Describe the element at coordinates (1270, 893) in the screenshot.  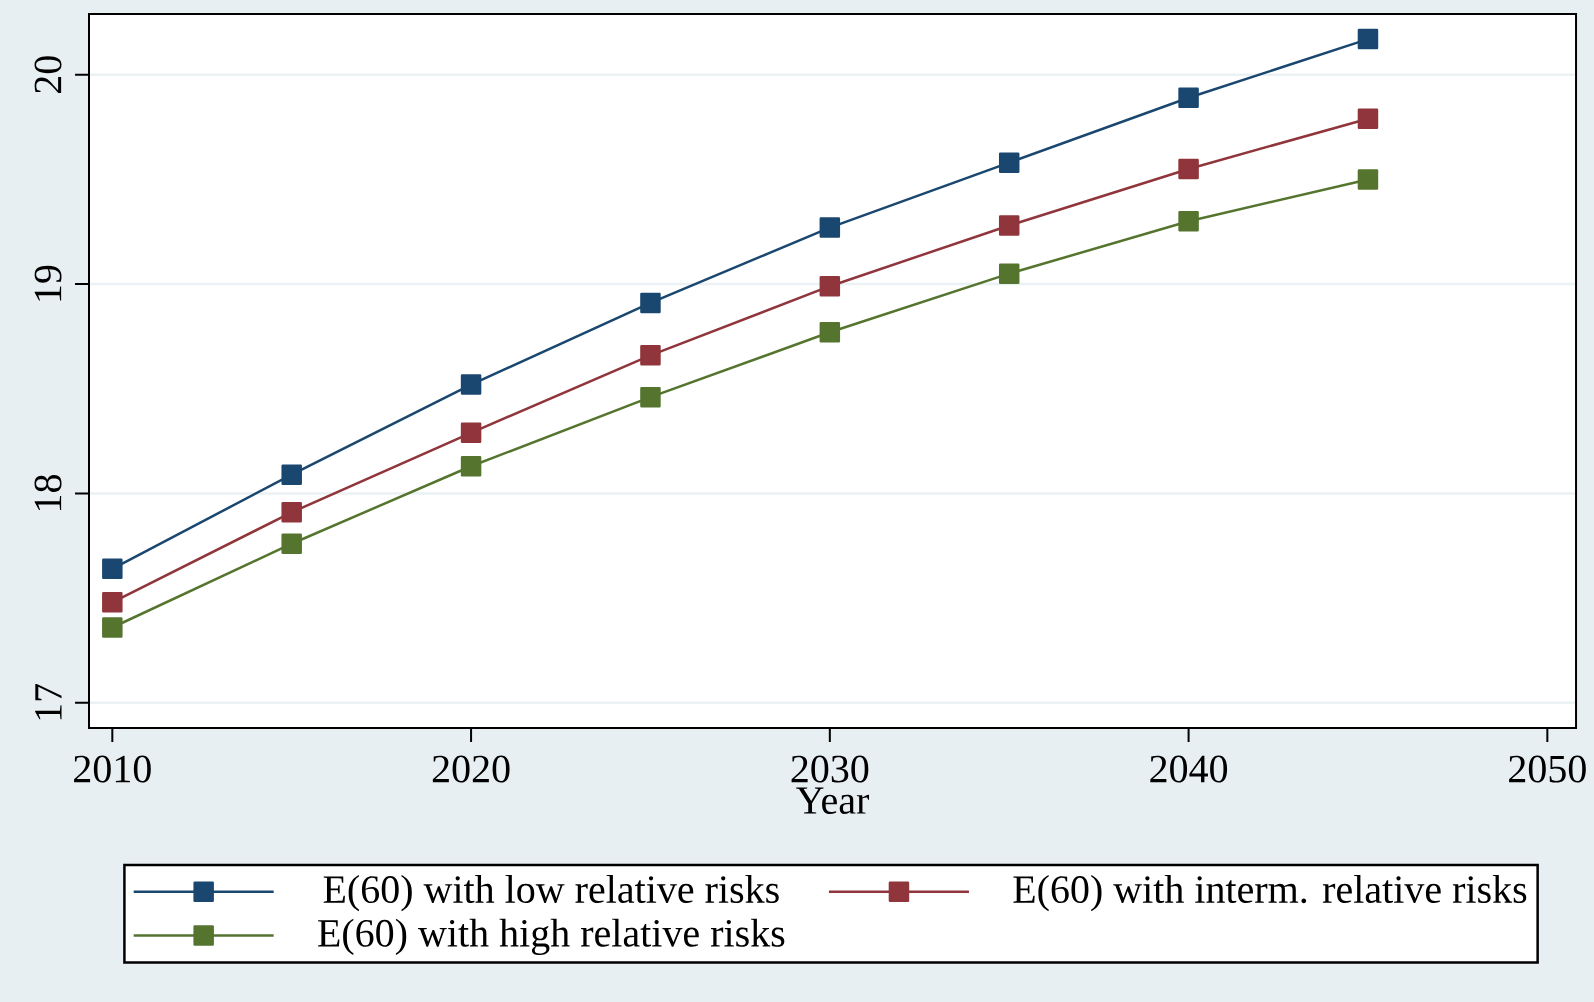
I see `legend-label: E(60) with interm. relative risks` at that location.